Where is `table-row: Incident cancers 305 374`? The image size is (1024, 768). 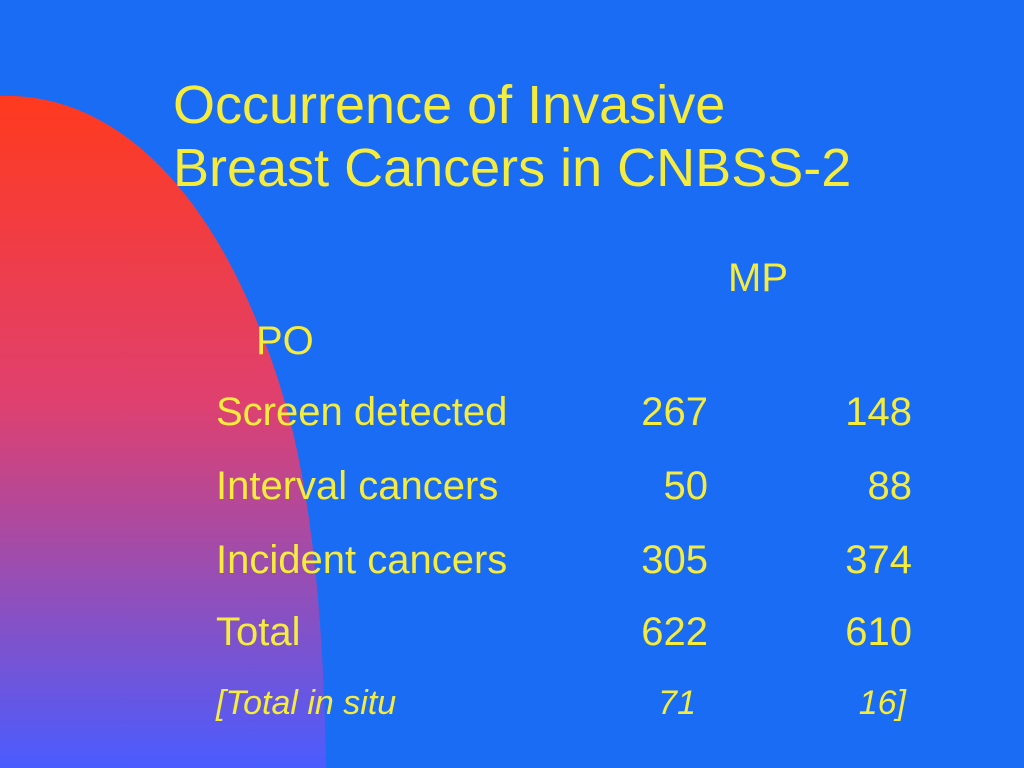 table-row: Incident cancers 305 374 is located at coordinates (512, 565).